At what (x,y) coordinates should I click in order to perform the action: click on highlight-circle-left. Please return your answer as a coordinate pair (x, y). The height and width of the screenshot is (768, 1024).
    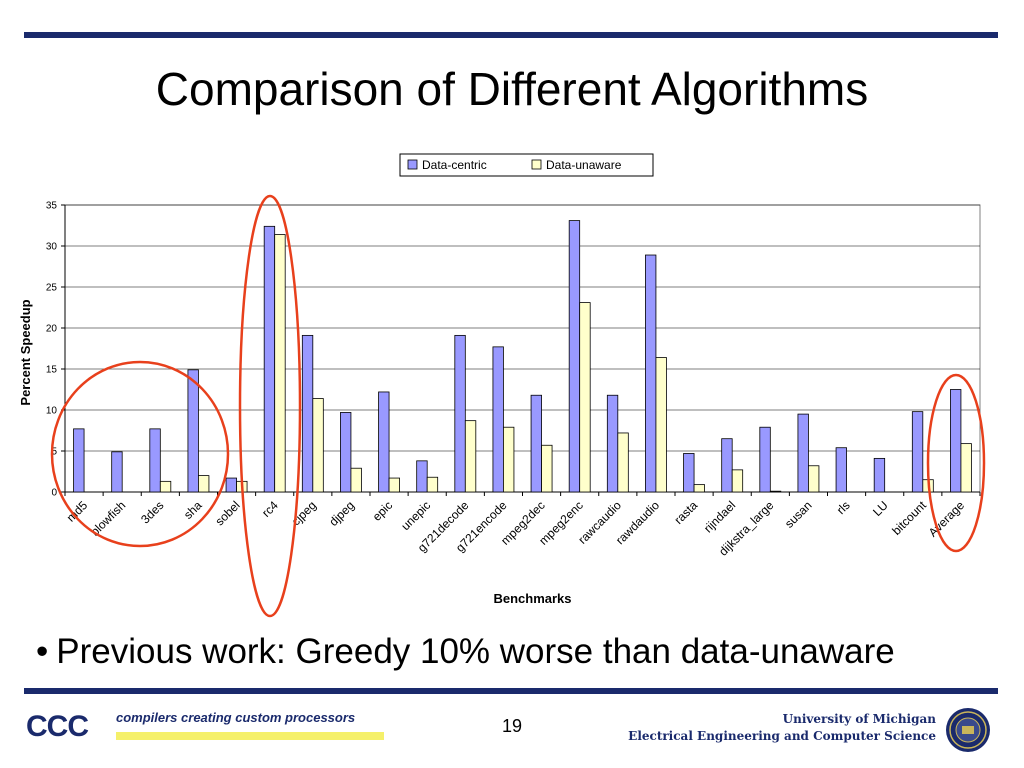
    Looking at the image, I should click on (140, 454).